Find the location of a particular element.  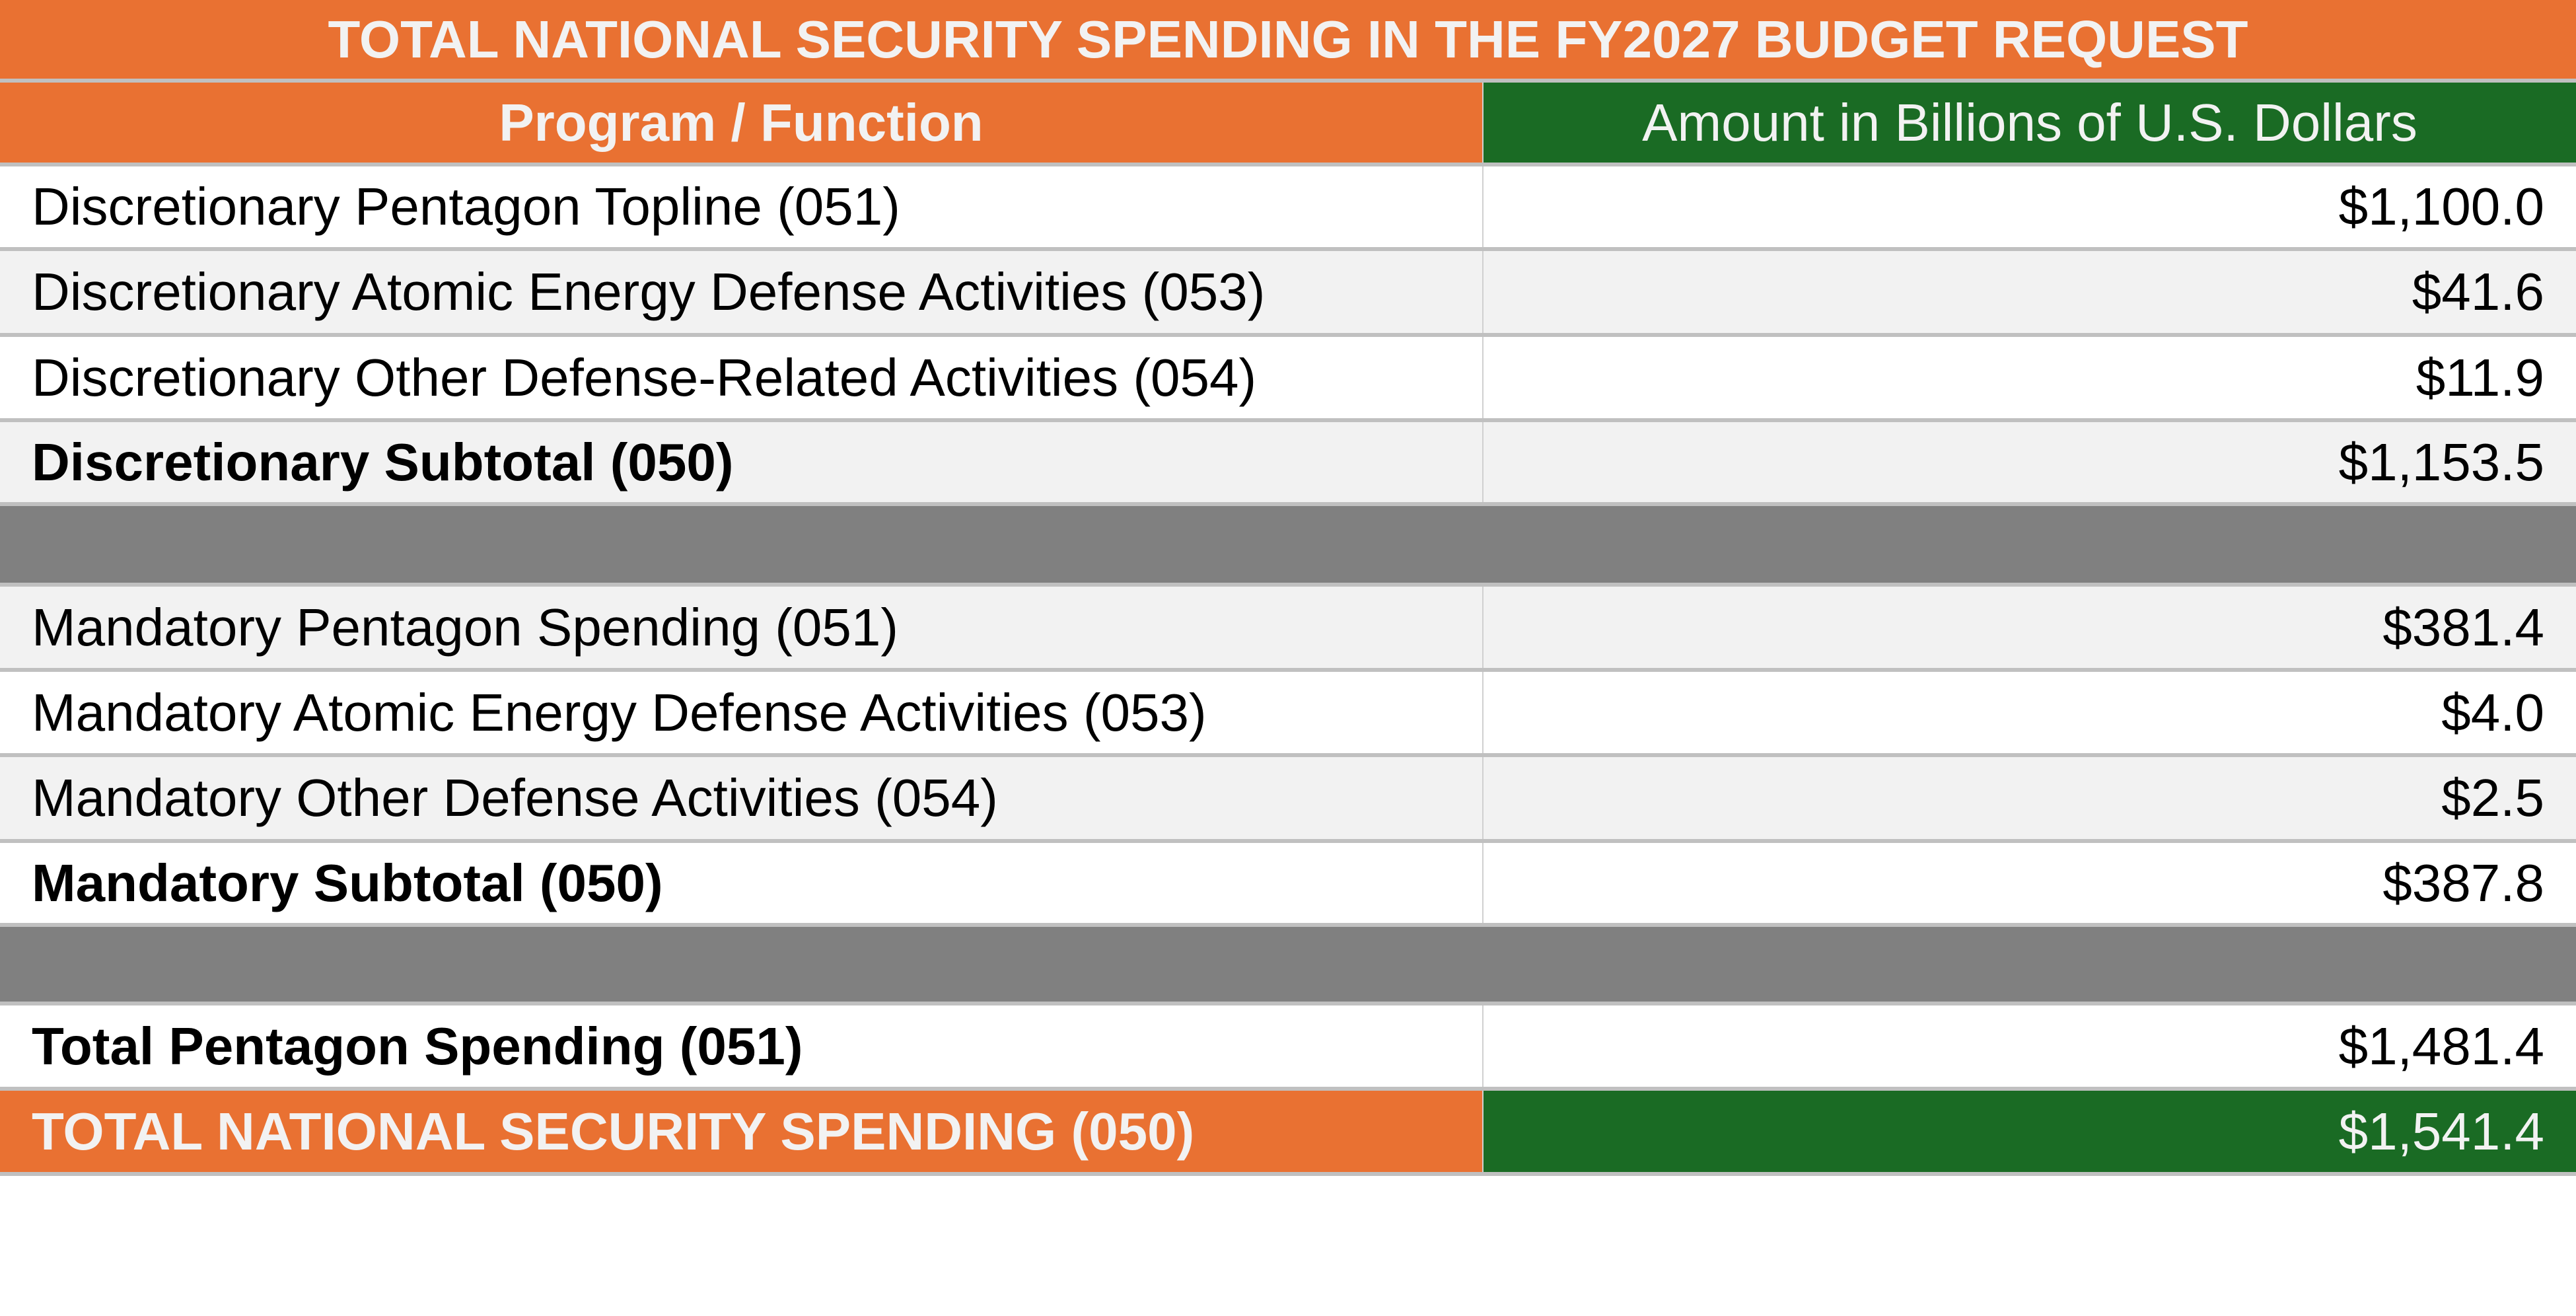

subtotal-row: Mandatory Subtotal (050) $387.8 is located at coordinates (1288, 885).